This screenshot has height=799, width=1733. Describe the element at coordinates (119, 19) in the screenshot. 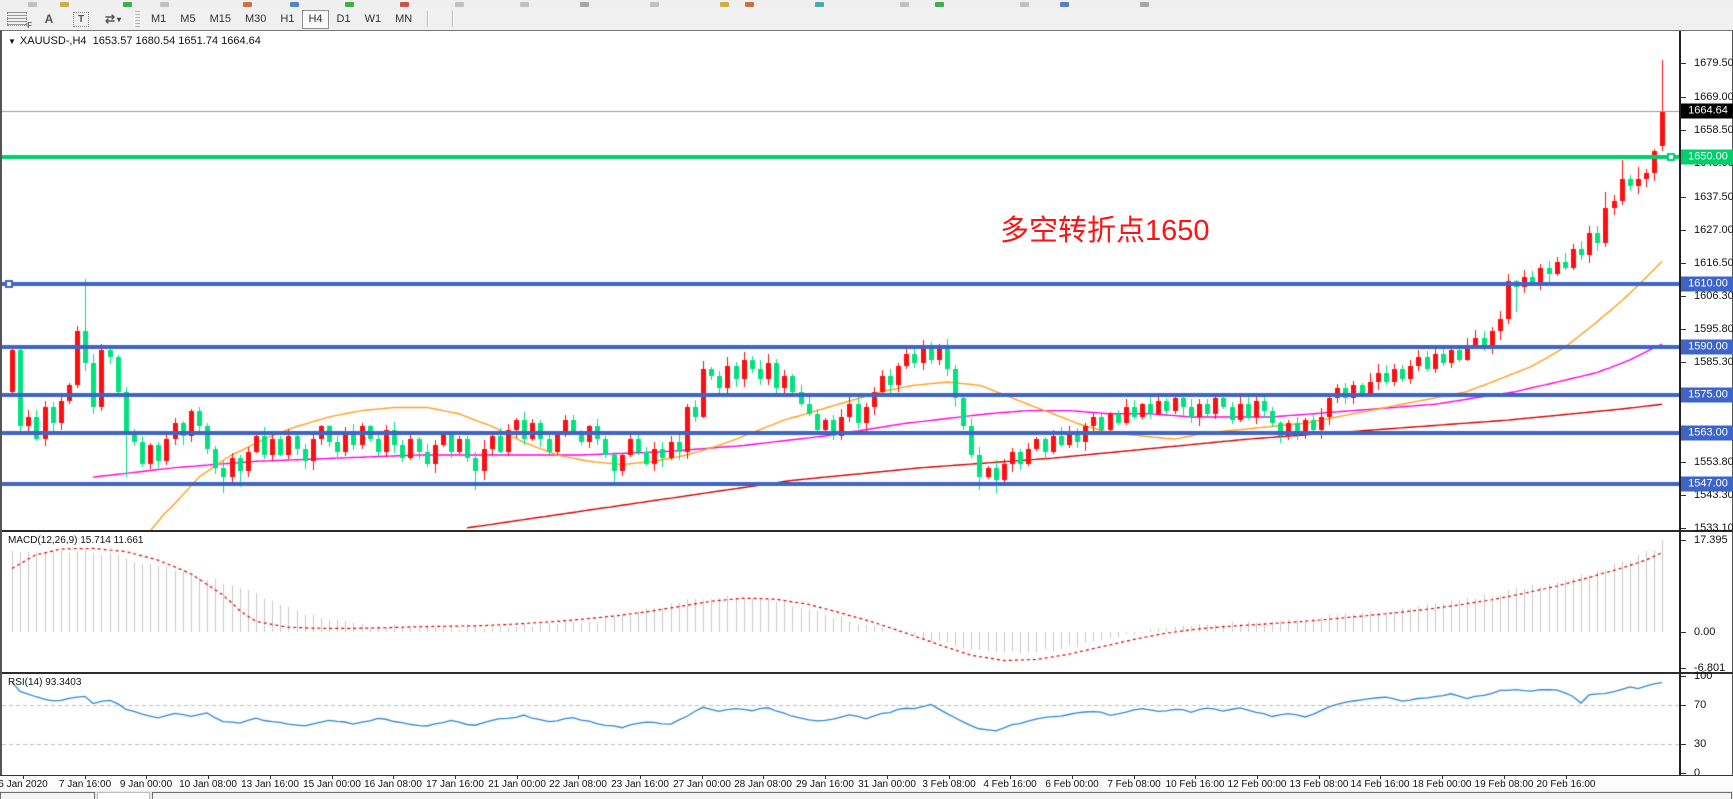

I see `chevron-down-icon: ▾` at that location.